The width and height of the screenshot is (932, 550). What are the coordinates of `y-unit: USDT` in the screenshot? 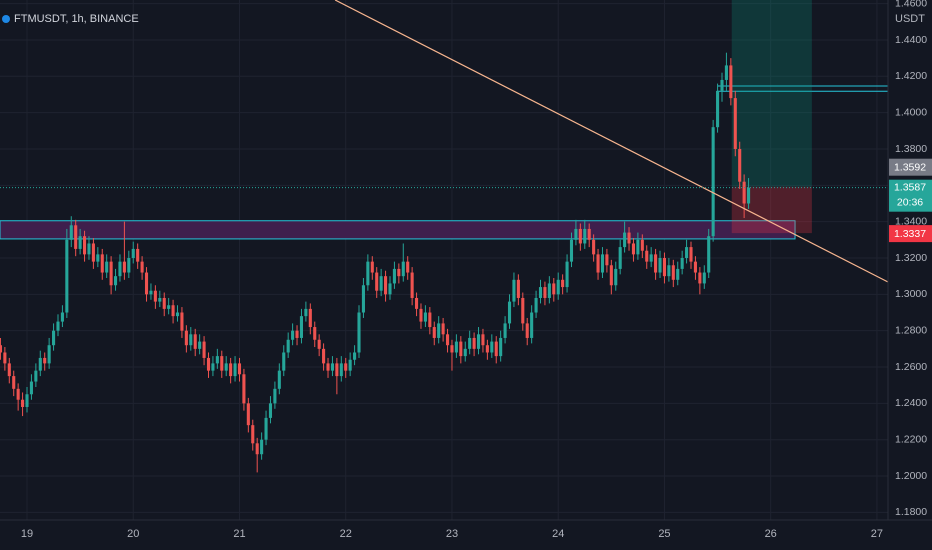 It's located at (910, 19).